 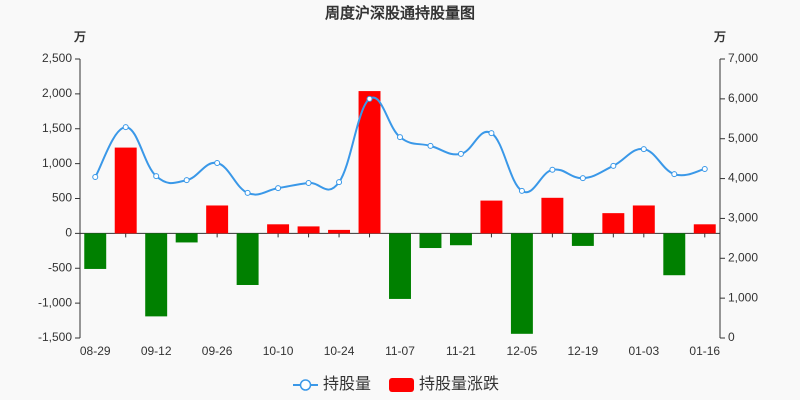 I want to click on x-tick-label: 09-26, so click(x=217, y=351).